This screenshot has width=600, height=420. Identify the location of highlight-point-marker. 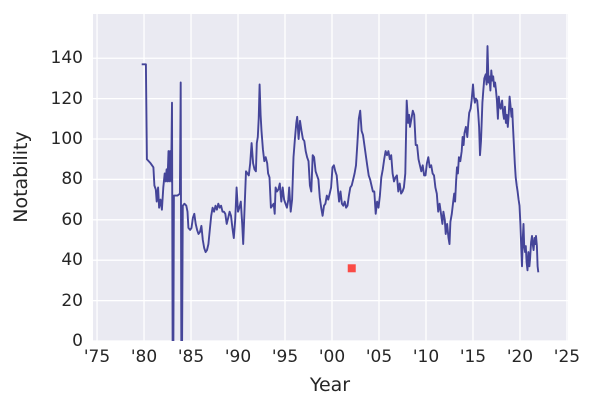
(351, 268).